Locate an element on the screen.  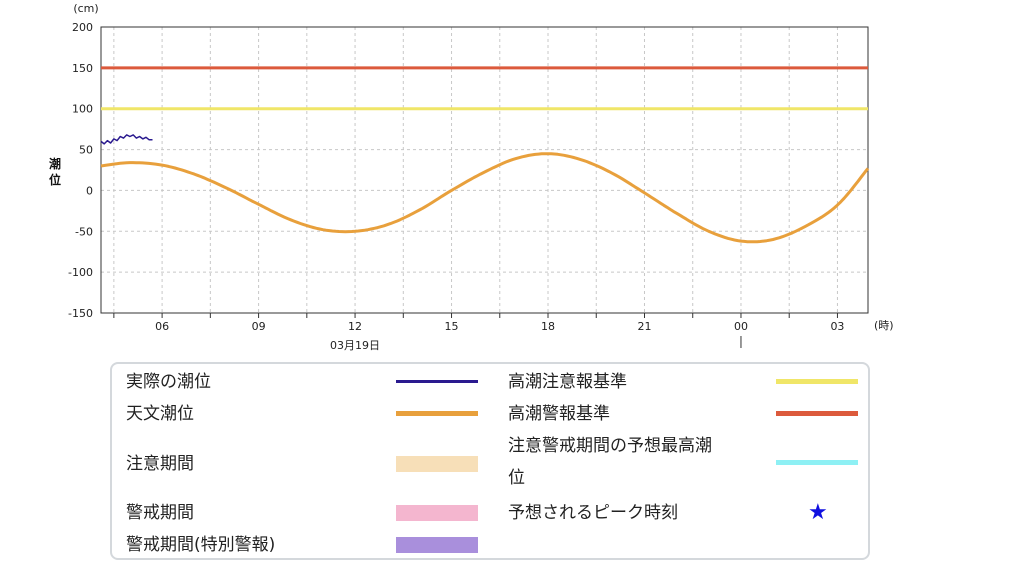
x-tick-label: 21 is located at coordinates (644, 326).